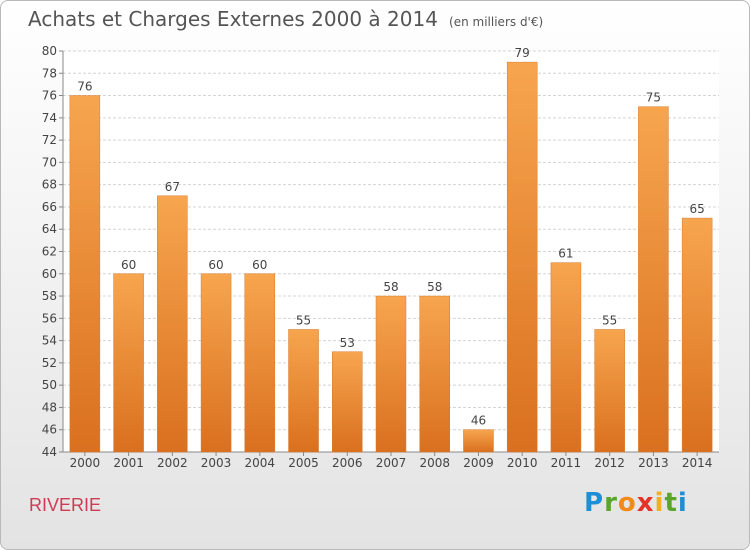 The height and width of the screenshot is (550, 750). I want to click on data-label: 46, so click(478, 421).